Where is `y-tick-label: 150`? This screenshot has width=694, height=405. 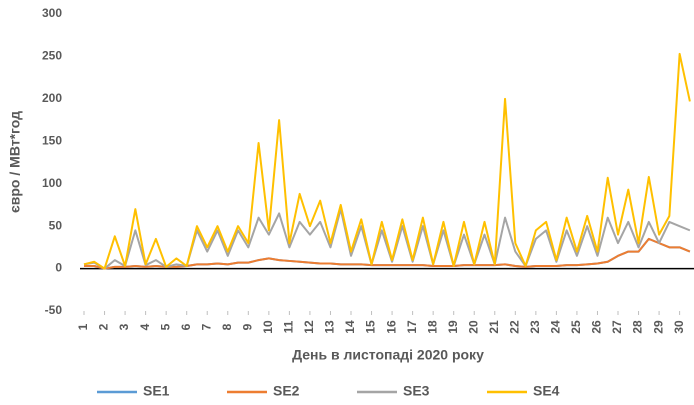 y-tick-label: 150 is located at coordinates (52, 140).